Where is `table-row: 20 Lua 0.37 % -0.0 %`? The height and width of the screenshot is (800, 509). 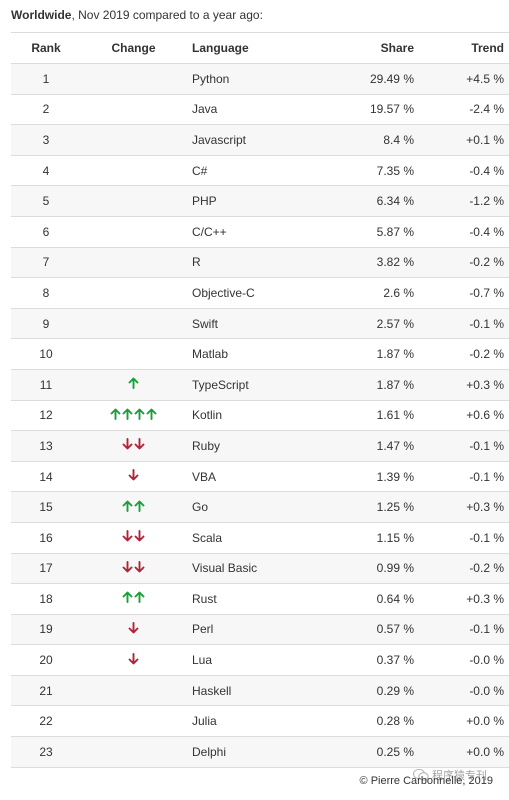
table-row: 20 Lua 0.37 % -0.0 % is located at coordinates (260, 660).